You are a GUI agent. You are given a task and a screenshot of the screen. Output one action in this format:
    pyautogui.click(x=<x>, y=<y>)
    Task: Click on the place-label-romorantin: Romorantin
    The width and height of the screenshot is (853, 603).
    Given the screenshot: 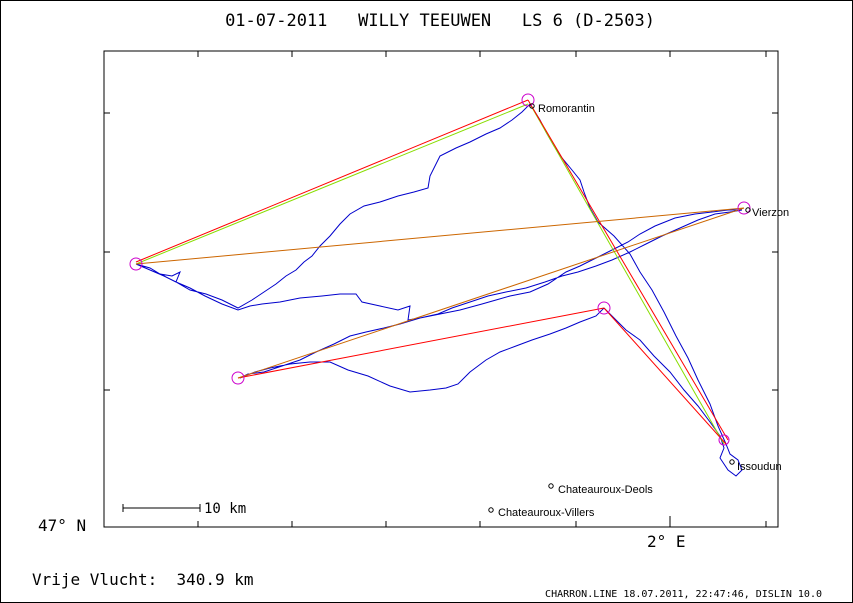 What is the action you would take?
    pyautogui.click(x=566, y=109)
    